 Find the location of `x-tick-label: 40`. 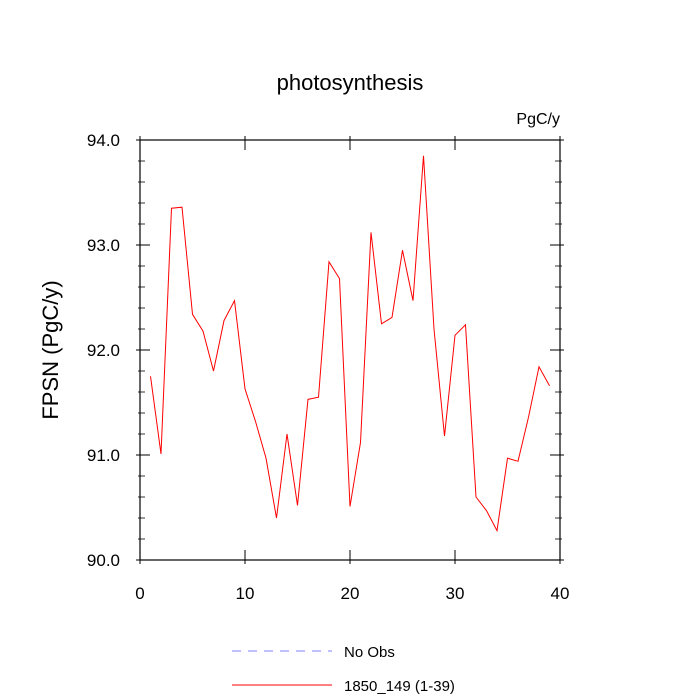

x-tick-label: 40 is located at coordinates (560, 593).